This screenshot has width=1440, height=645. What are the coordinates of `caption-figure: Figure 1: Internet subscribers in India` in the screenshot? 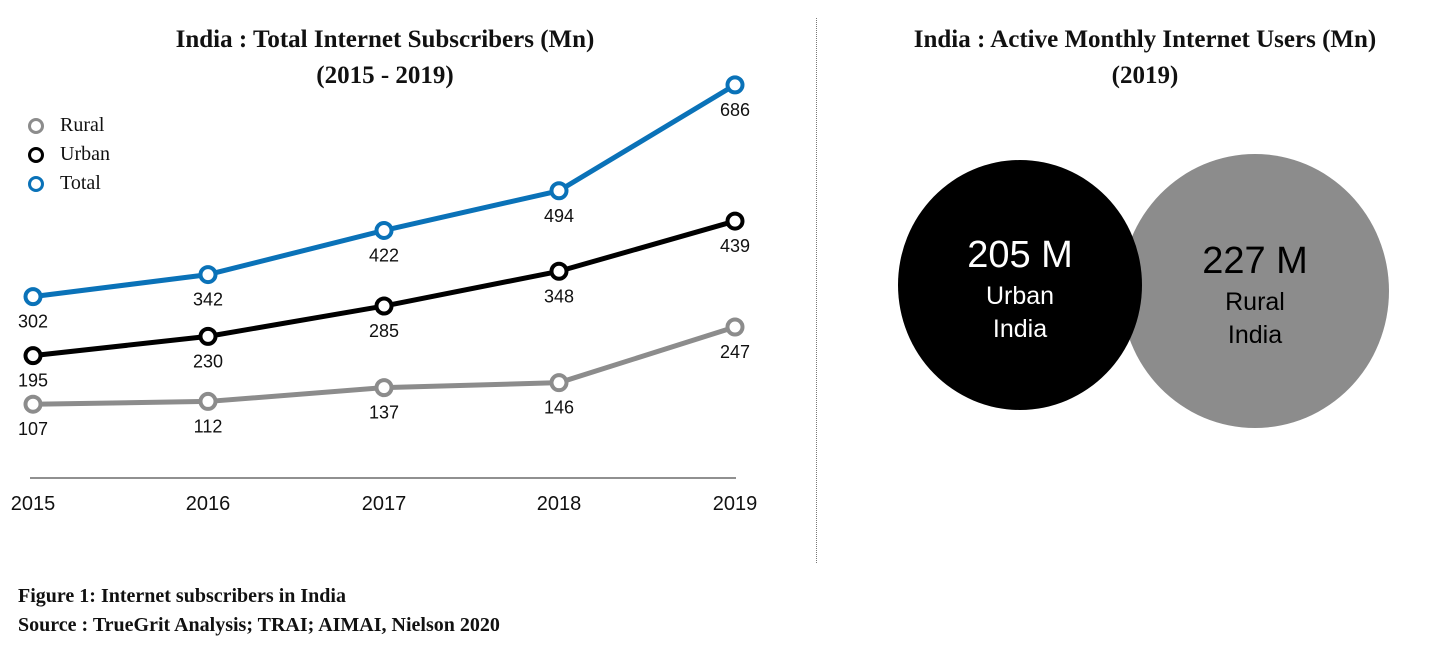 It's located at (182, 596).